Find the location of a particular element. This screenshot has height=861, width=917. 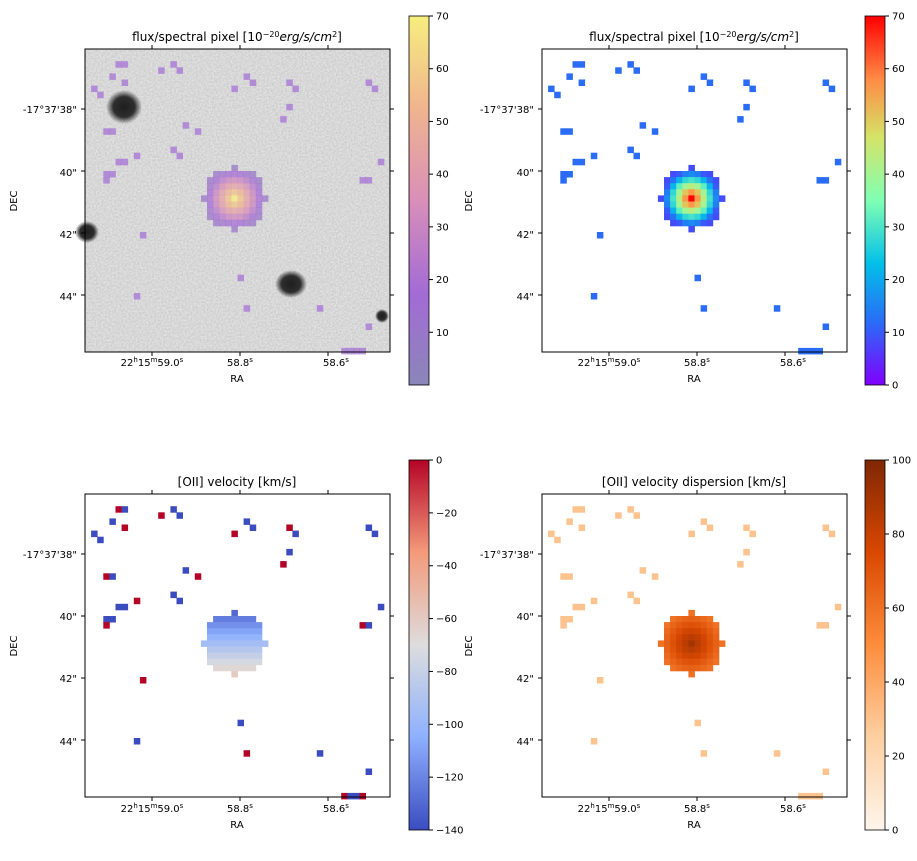

colorbar-tick-label: 60 is located at coordinates (898, 609).